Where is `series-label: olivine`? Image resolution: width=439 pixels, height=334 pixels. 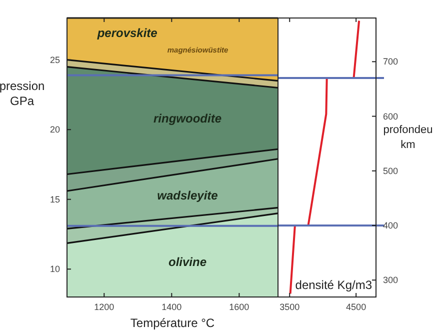 series-label: olivine is located at coordinates (187, 261).